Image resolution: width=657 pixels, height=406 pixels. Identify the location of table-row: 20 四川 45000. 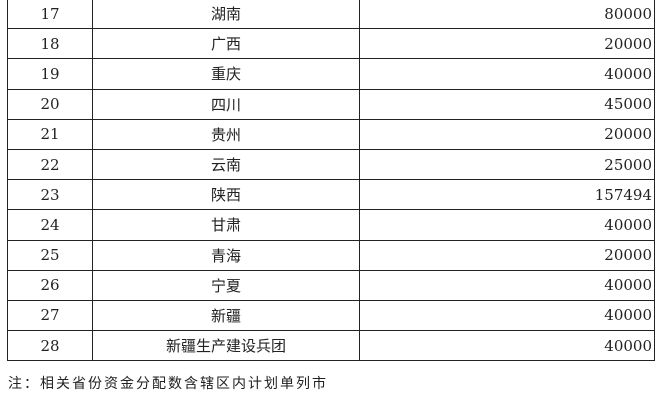
(331, 104).